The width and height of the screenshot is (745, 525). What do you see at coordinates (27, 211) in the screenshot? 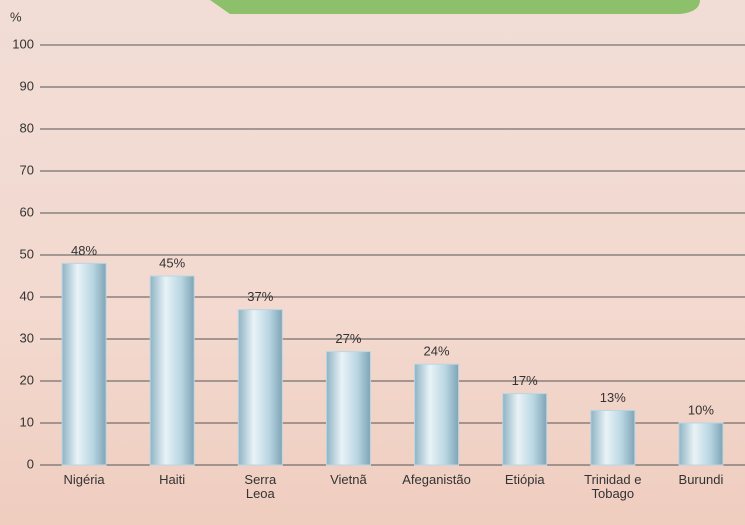
I see `y-tick-label: 60` at bounding box center [27, 211].